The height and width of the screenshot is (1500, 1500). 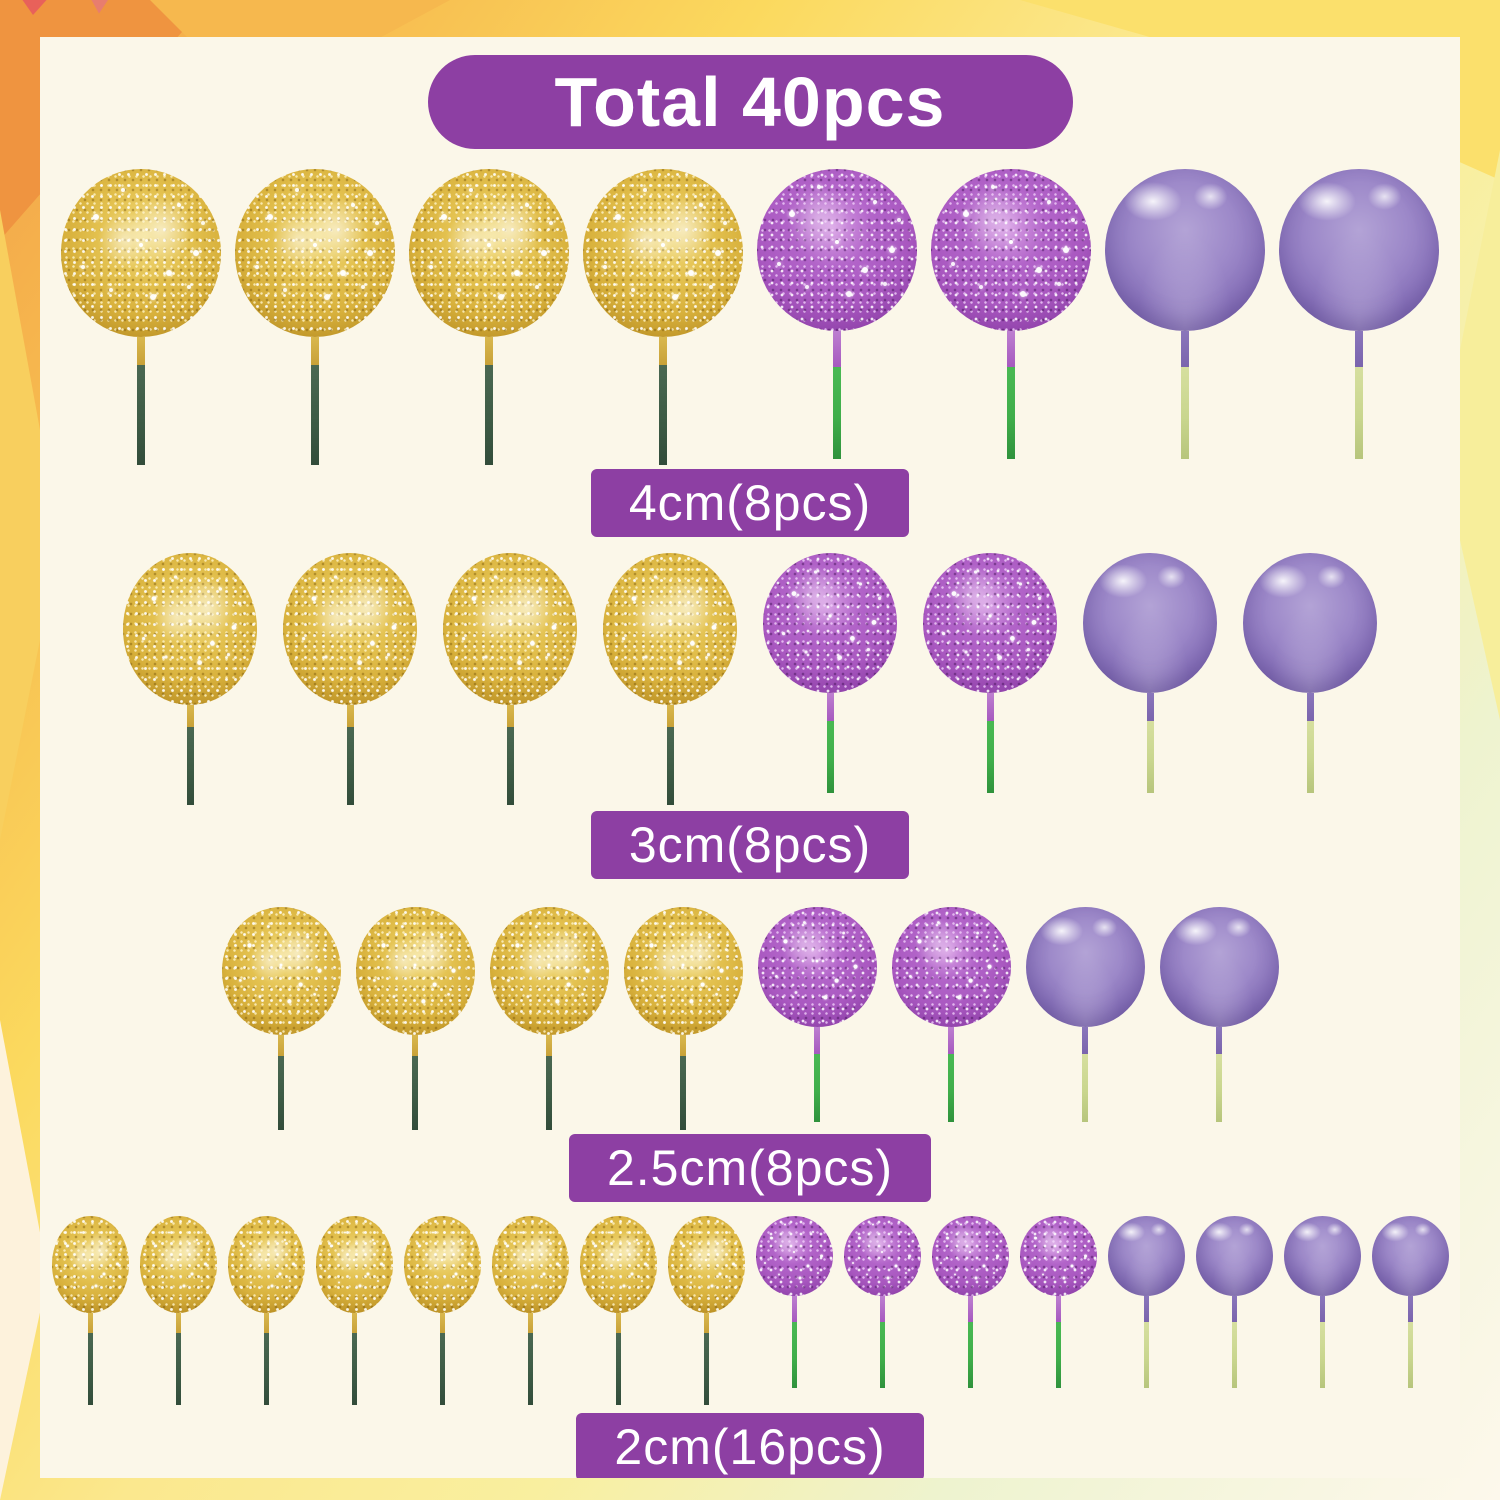 What do you see at coordinates (750, 845) in the screenshot?
I see `size-label-3cm: 3cm(8pcs)` at bounding box center [750, 845].